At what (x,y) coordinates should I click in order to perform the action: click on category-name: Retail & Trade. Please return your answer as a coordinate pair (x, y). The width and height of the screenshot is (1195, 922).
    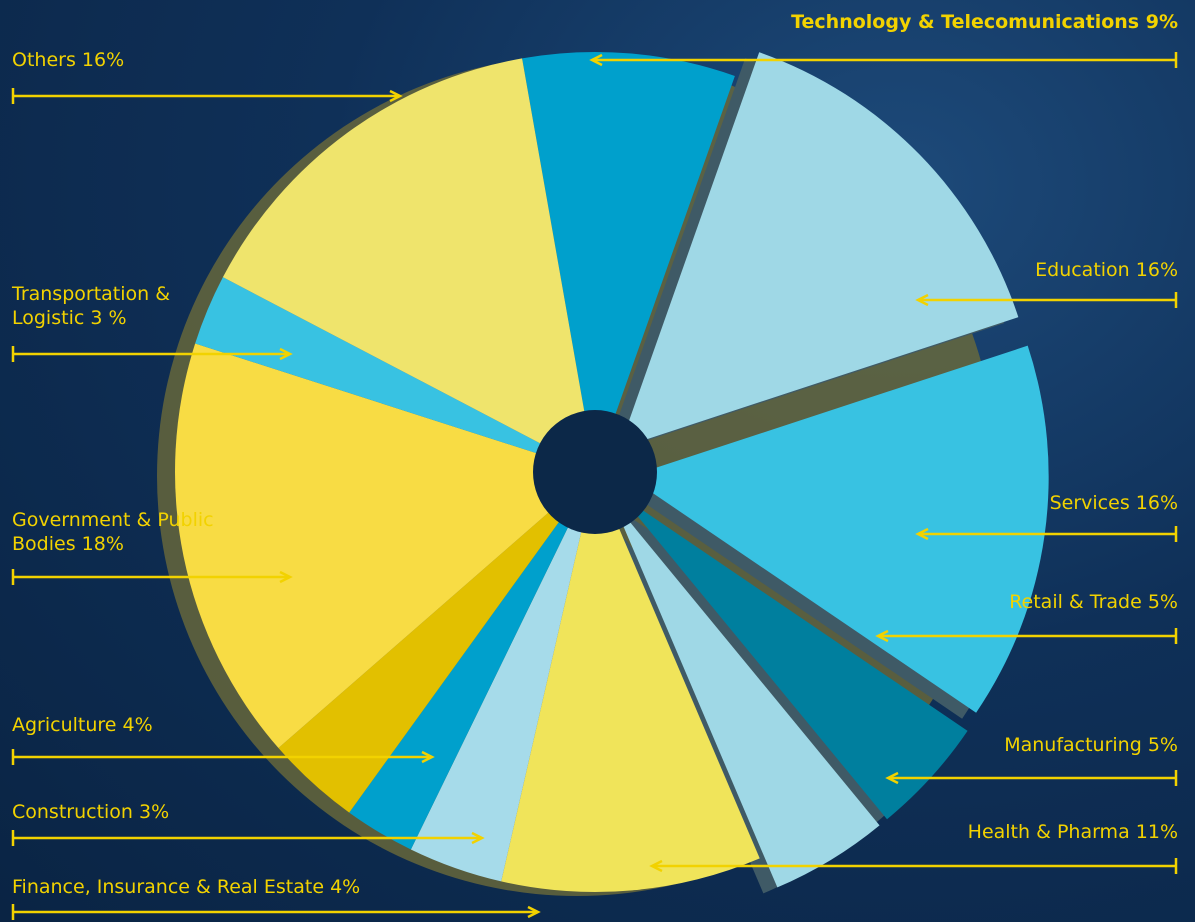
    Looking at the image, I should click on (1075, 602).